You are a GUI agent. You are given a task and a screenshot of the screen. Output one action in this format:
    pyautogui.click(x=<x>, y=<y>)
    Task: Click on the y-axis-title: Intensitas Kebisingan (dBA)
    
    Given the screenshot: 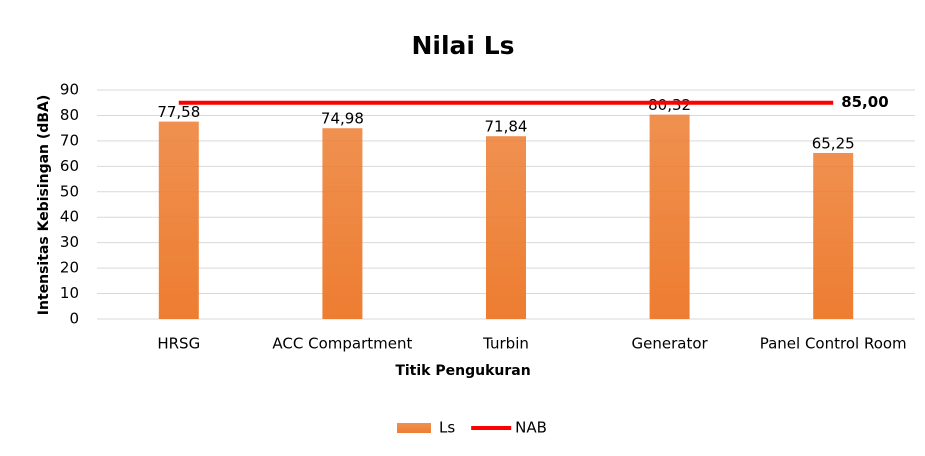 What is the action you would take?
    pyautogui.click(x=44, y=205)
    